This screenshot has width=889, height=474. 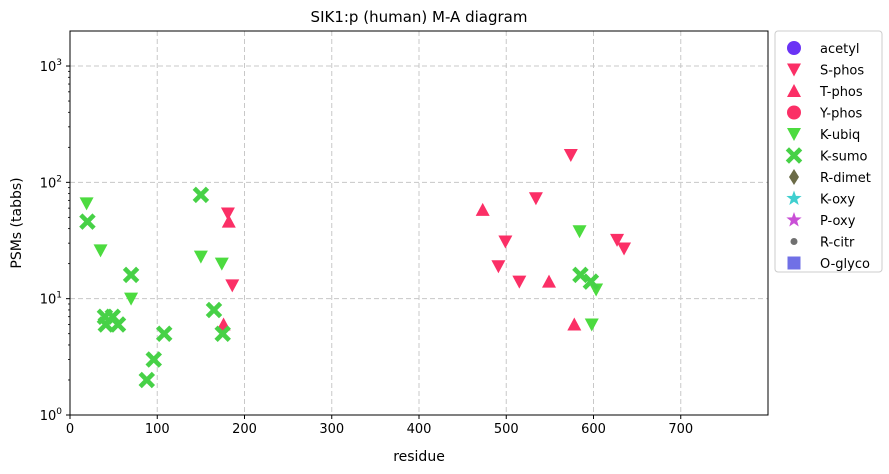 I want to click on legend-label-o-glyco: O-glyco, so click(x=845, y=264).